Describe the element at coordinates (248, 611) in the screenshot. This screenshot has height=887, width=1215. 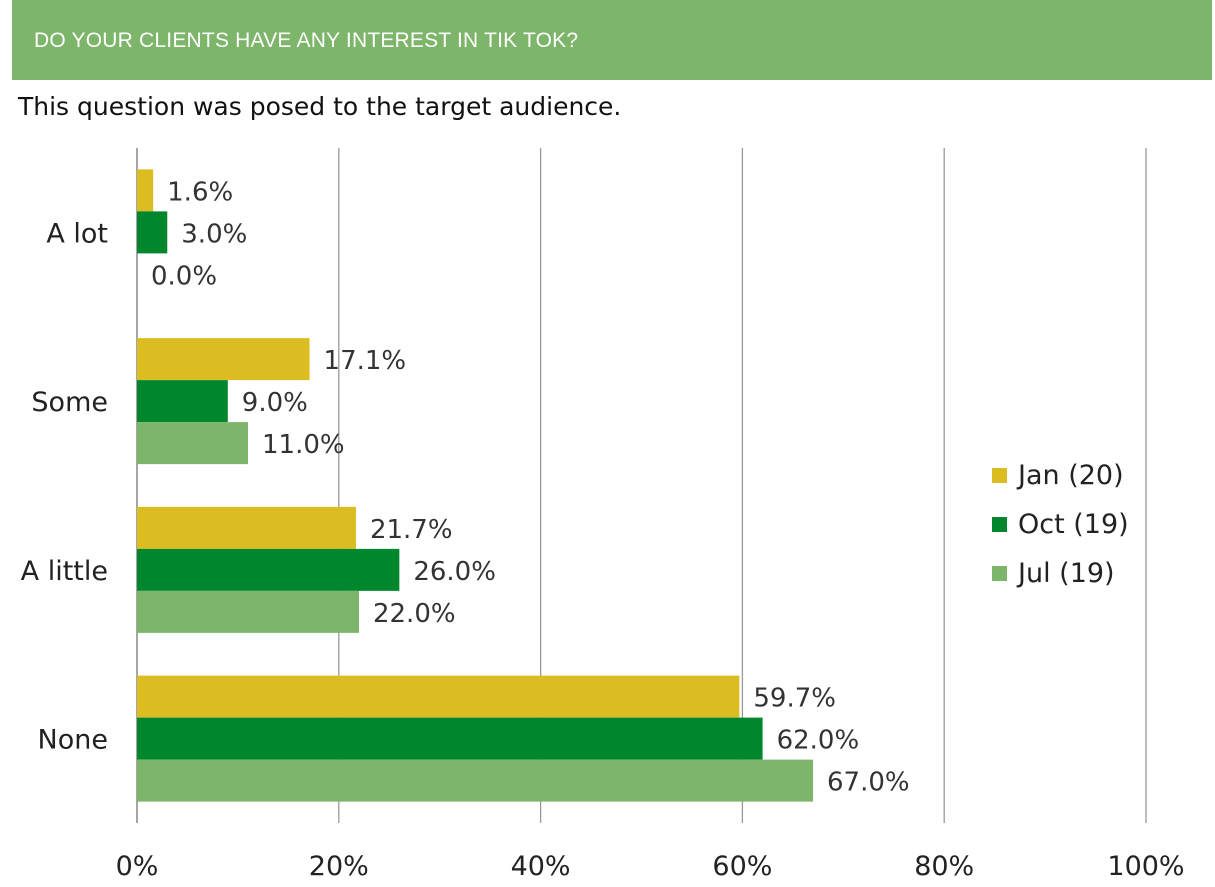
I see `bar-jul-19-a-little` at that location.